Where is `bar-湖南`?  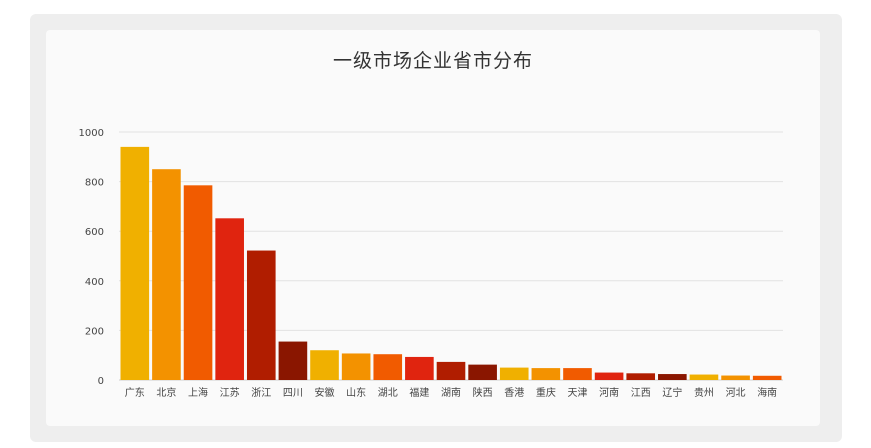 bar-湖南 is located at coordinates (451, 370).